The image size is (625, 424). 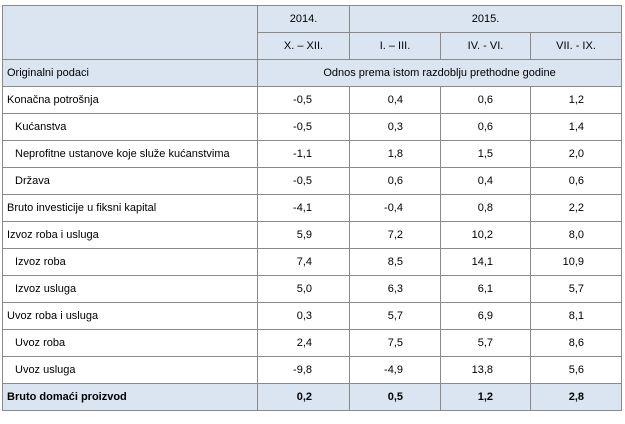 What do you see at coordinates (485, 154) in the screenshot?
I see `value-cell: 1,5` at bounding box center [485, 154].